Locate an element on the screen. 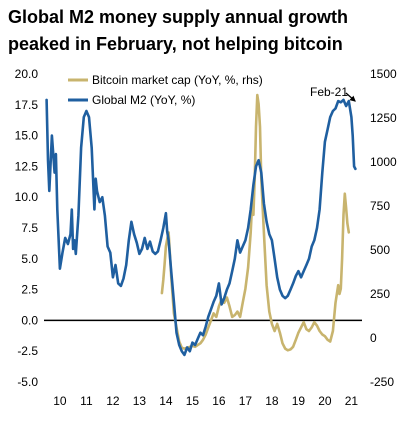 Image resolution: width=404 pixels, height=424 pixels. left-tick-label: 0.0 is located at coordinates (29, 320).